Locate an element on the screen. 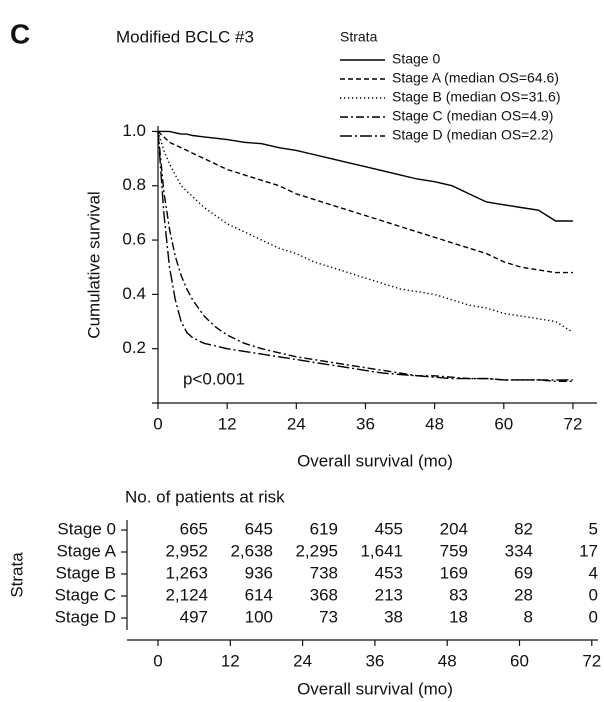 This screenshot has height=702, width=604. table-count: 18 is located at coordinates (458, 616).